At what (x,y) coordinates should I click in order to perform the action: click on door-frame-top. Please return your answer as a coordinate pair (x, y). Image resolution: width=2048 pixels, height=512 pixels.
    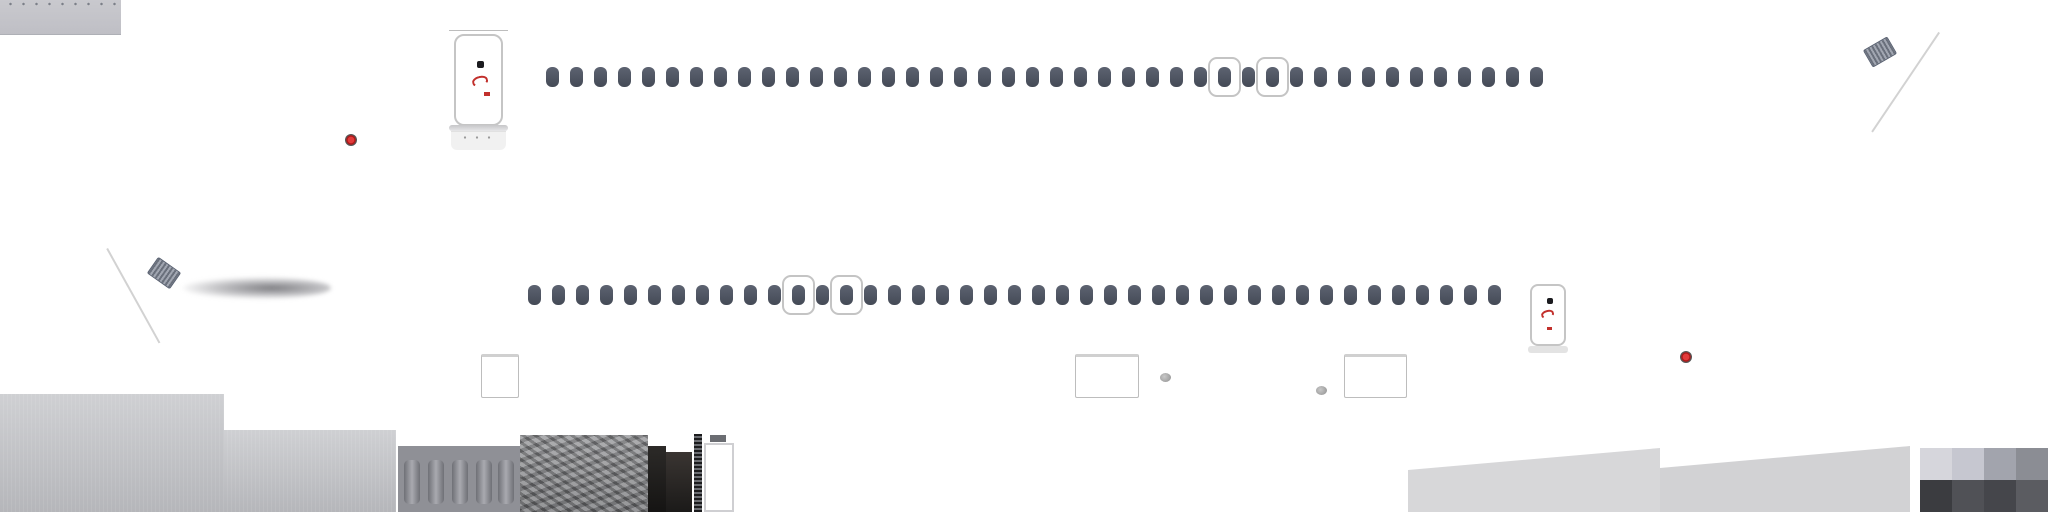
    Looking at the image, I should click on (478, 31).